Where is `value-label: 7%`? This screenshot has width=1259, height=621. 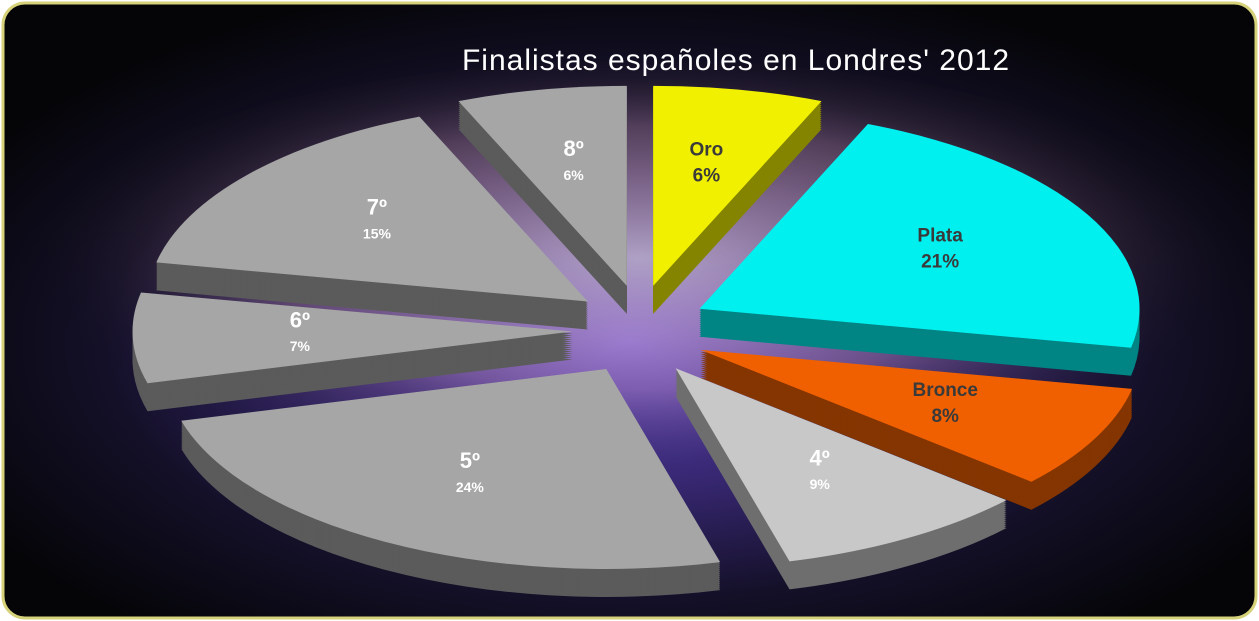 value-label: 7% is located at coordinates (300, 346).